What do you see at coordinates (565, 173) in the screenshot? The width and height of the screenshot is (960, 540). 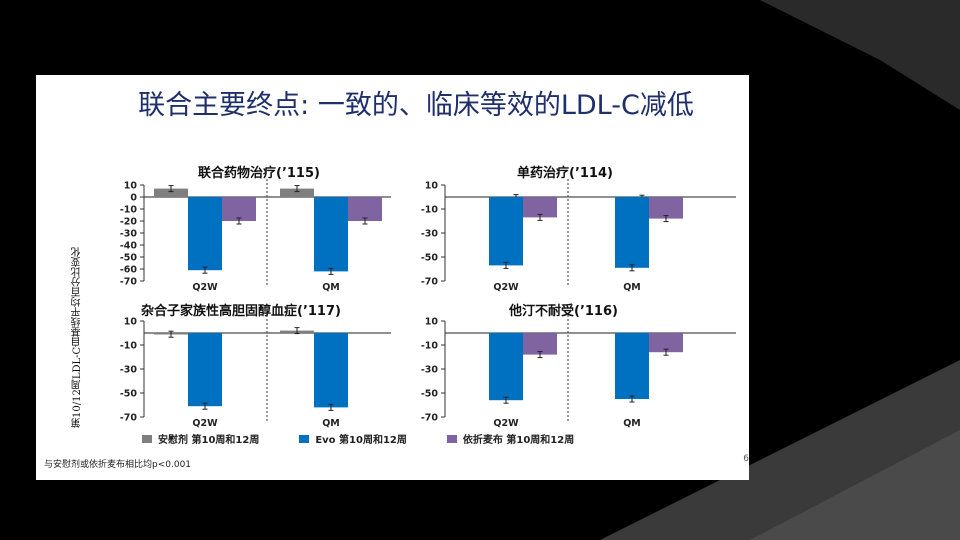 I see `panel-title-2: 单药治疗(’114)` at bounding box center [565, 173].